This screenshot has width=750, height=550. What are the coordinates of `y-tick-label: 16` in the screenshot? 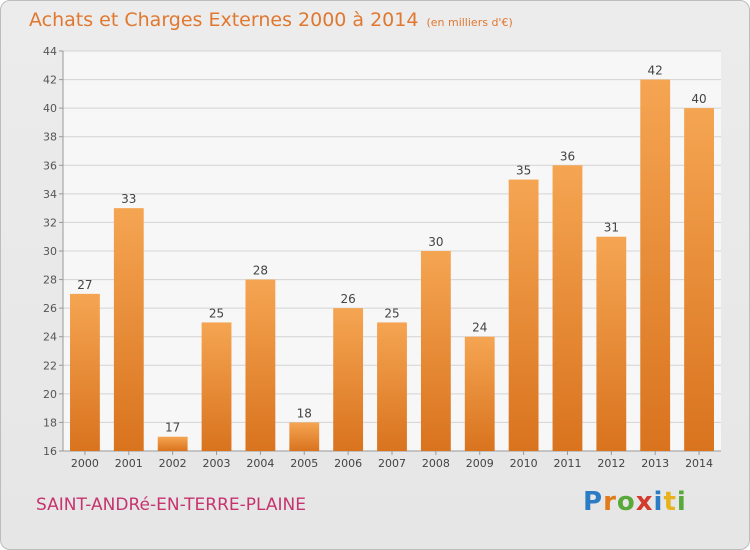 It's located at (50, 451).